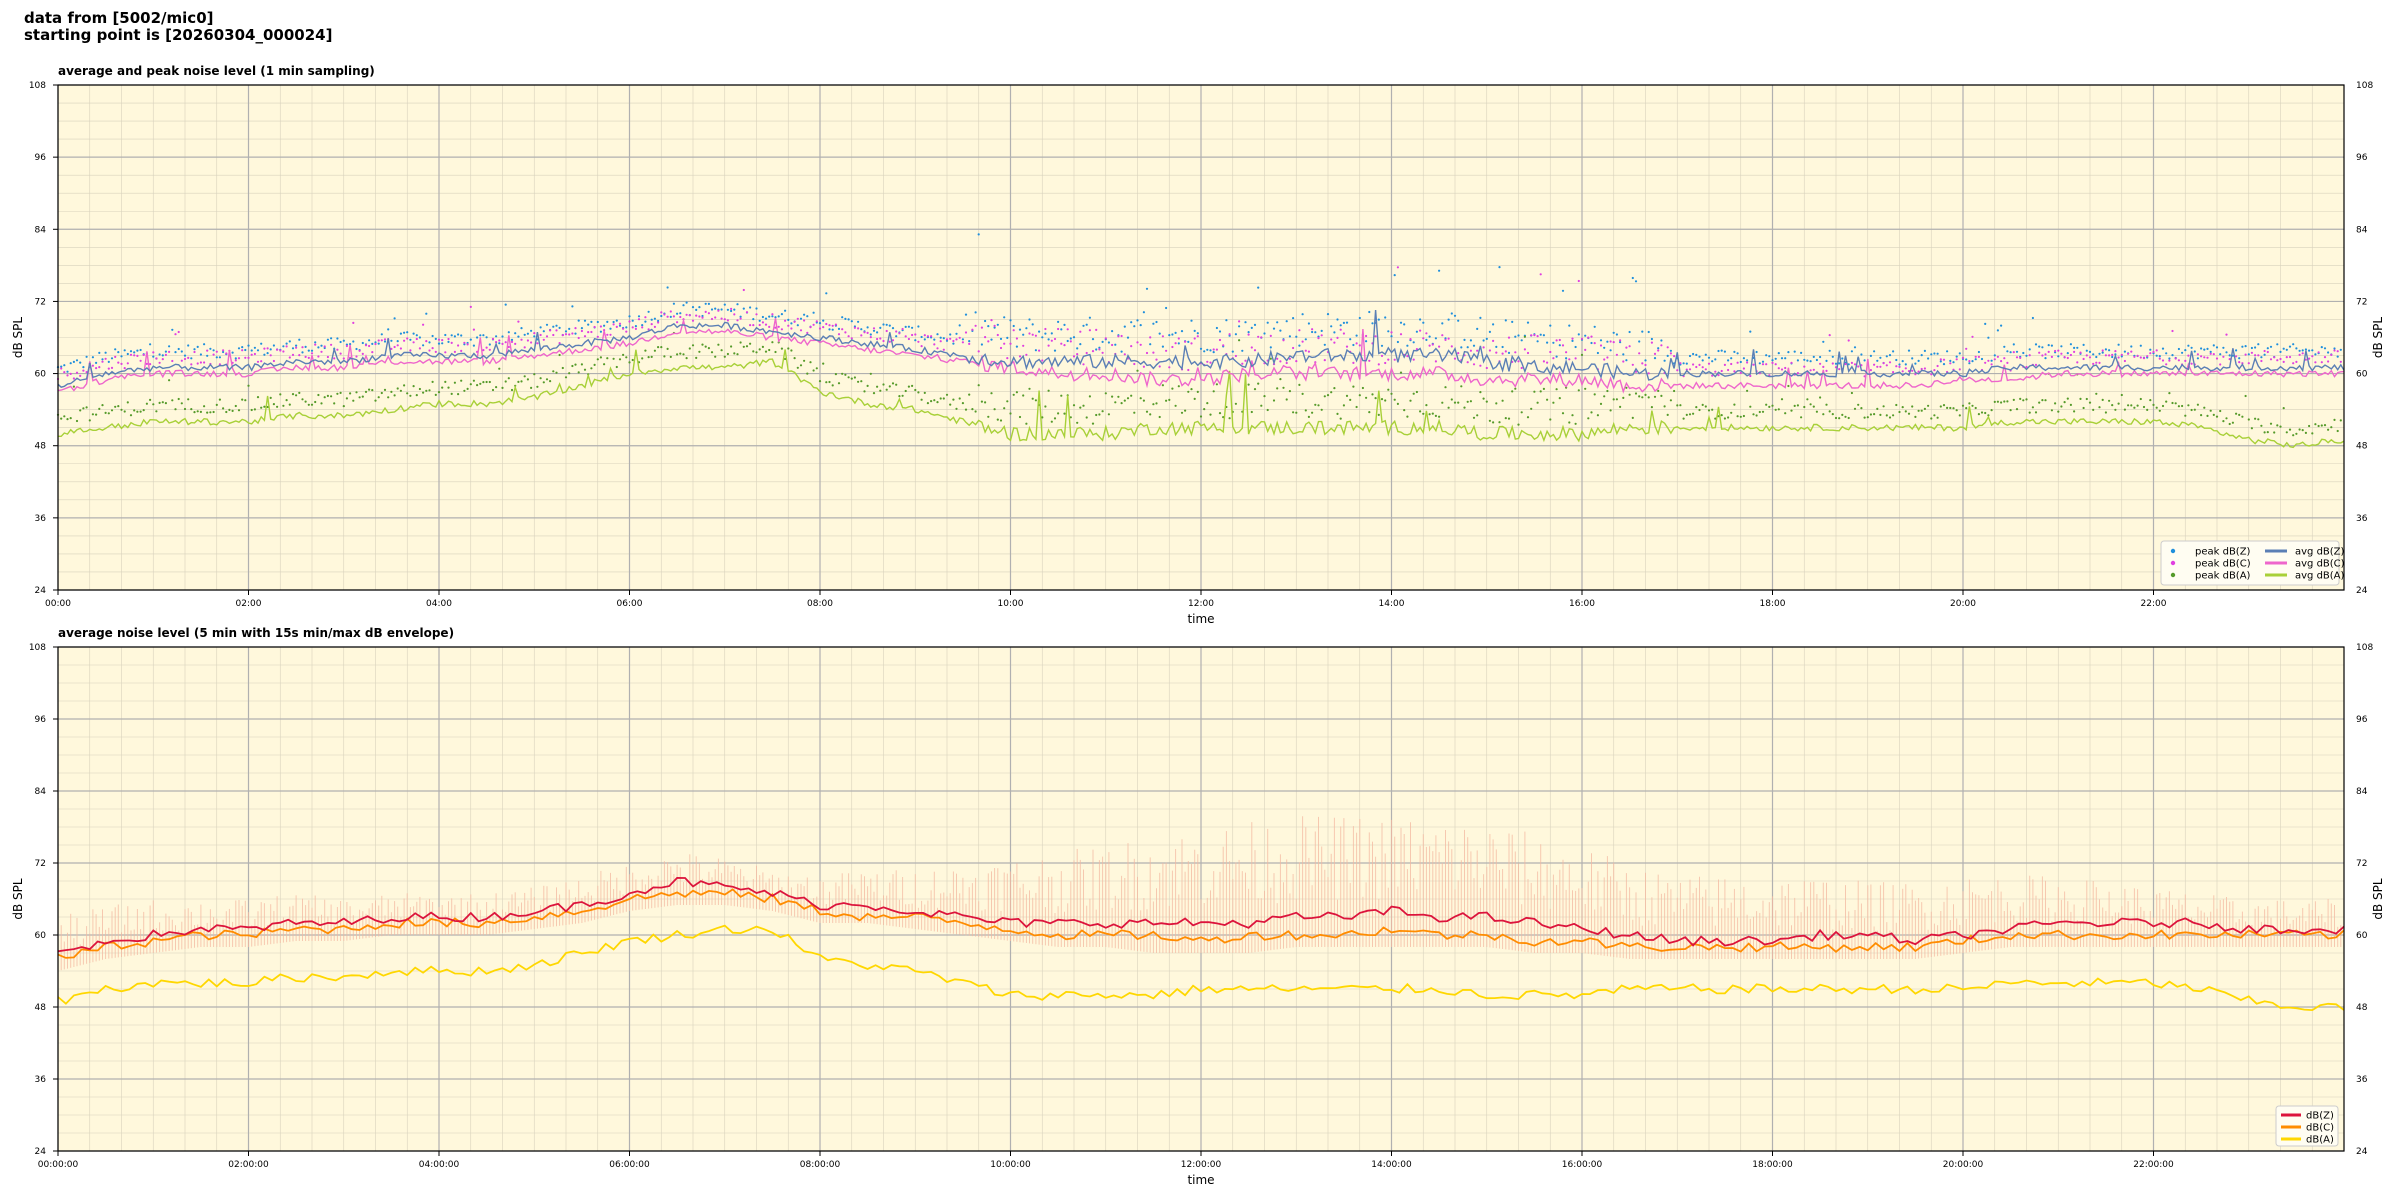 This screenshot has width=2400, height=1200. I want to click on x-tick-label: 04:00, so click(439, 604).